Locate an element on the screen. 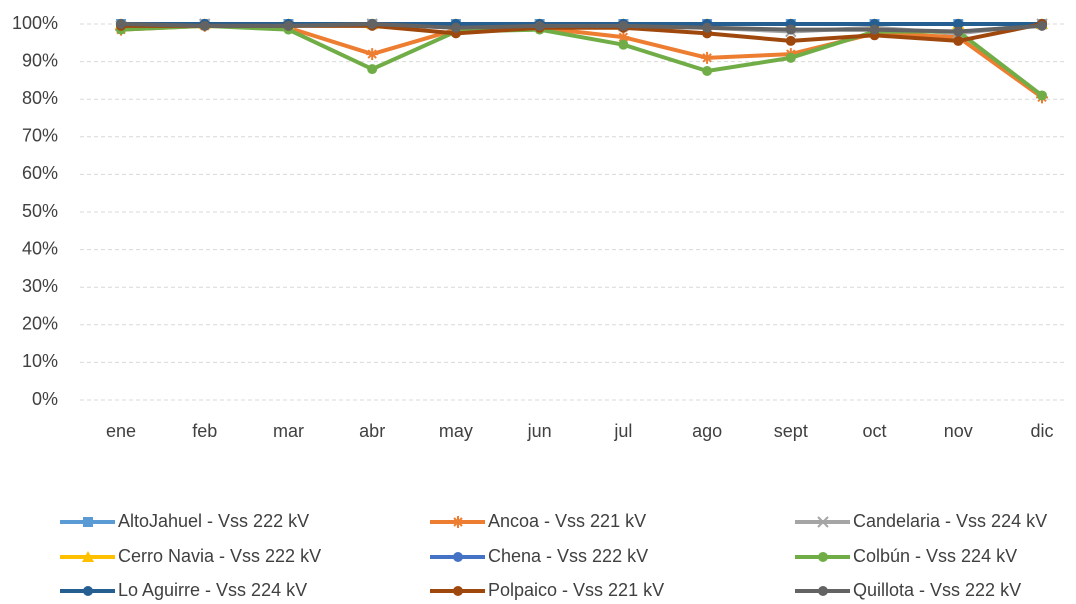 This screenshot has width=1076, height=604. legend-item: Colbún - Vss 224 kV is located at coordinates (906, 556).